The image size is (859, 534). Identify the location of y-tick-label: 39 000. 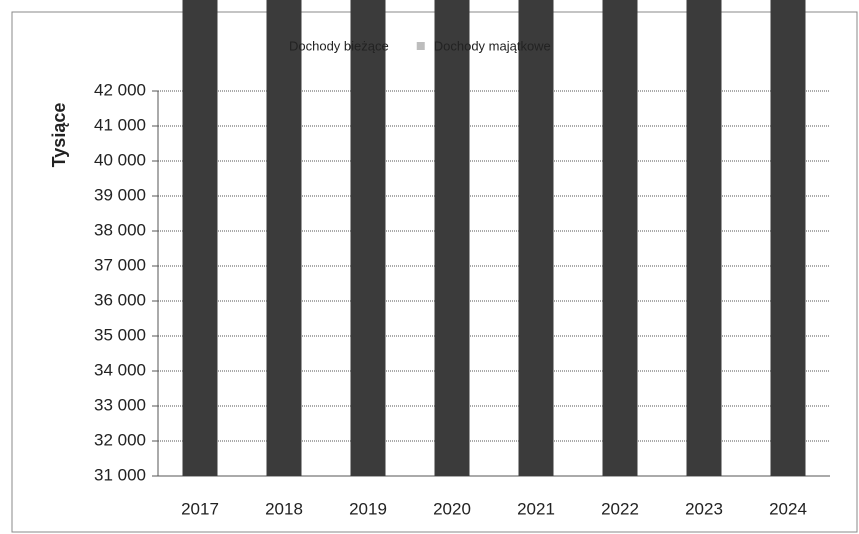
(120, 194).